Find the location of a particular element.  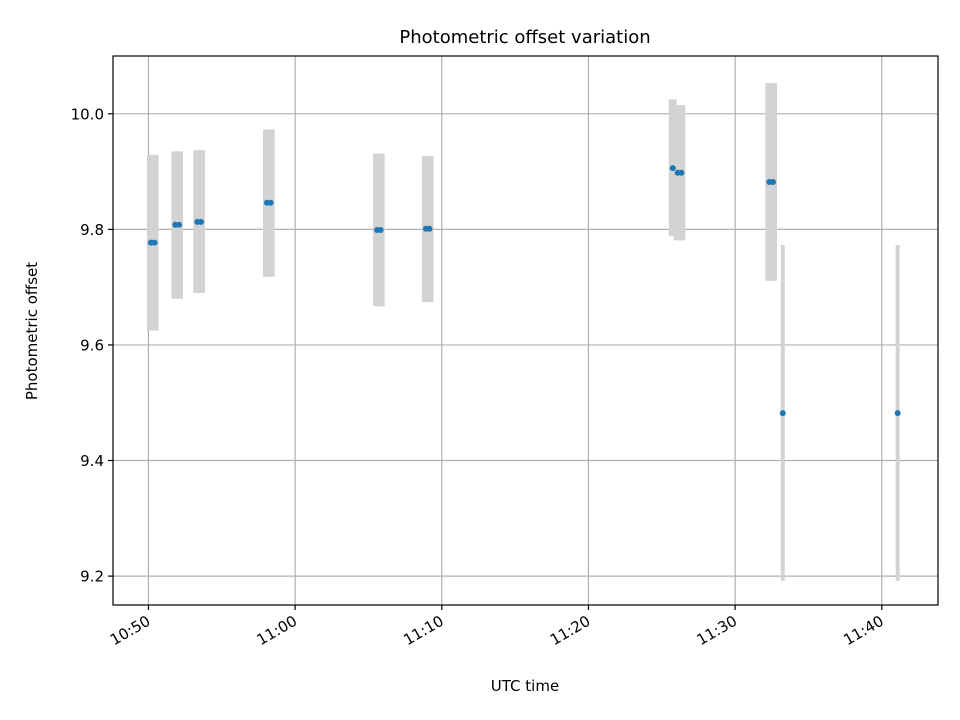

y-tick-label: 9.6 is located at coordinates (92, 345).